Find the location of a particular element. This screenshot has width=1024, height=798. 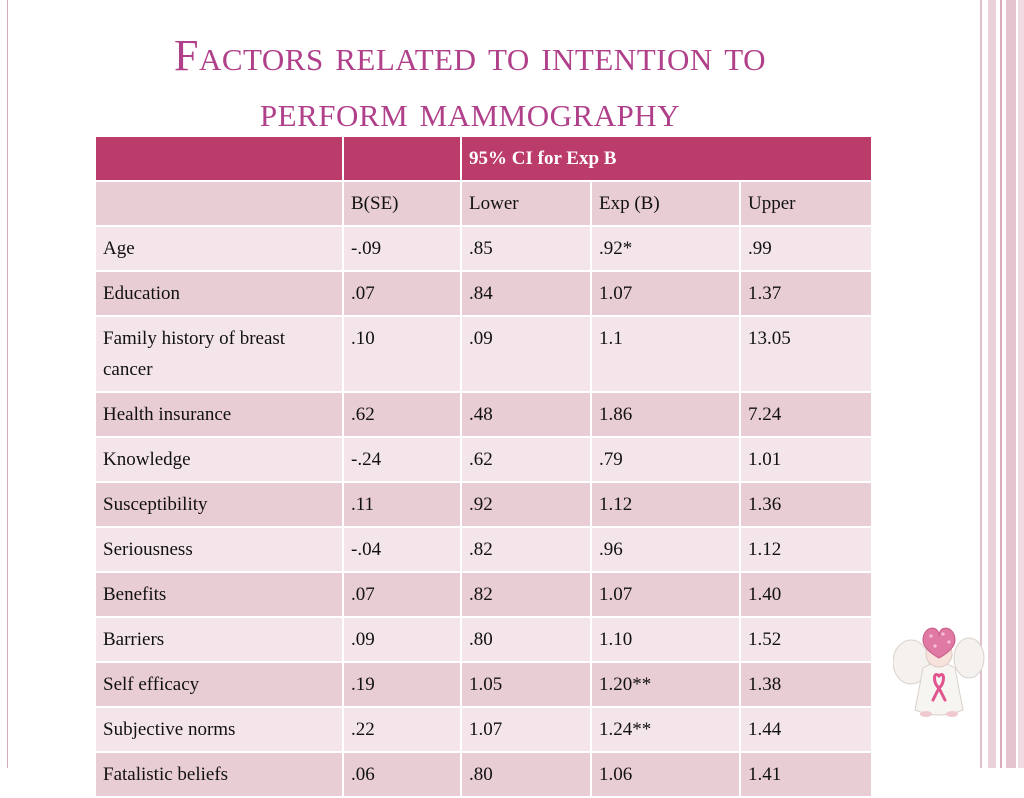

table-cell: -.09 is located at coordinates (402, 248).